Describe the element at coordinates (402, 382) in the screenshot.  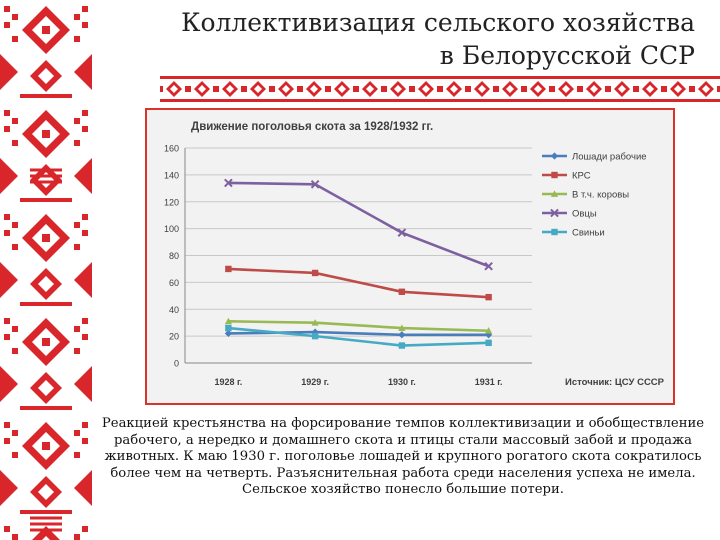
I see `x-tick-label: 1930 г.` at that location.